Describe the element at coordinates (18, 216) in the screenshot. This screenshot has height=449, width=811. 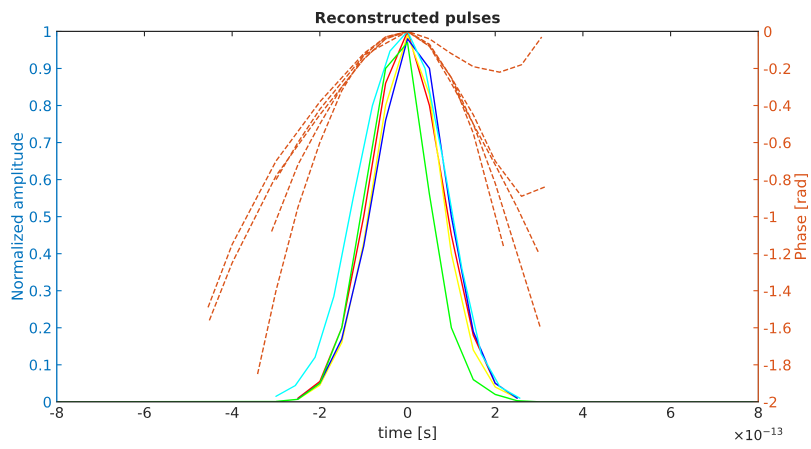
I see `y-axis-title: Normalized amplitude` at that location.